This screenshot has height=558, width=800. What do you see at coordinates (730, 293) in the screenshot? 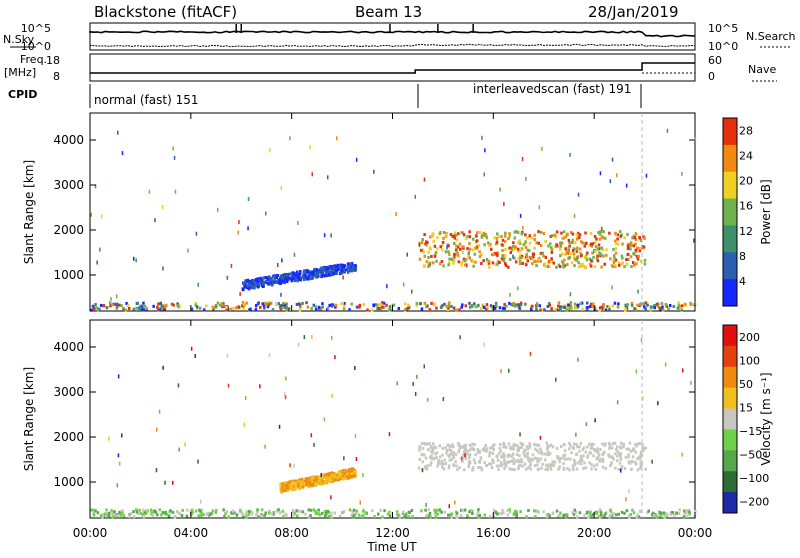
I see `colorbar-segment` at bounding box center [730, 293].